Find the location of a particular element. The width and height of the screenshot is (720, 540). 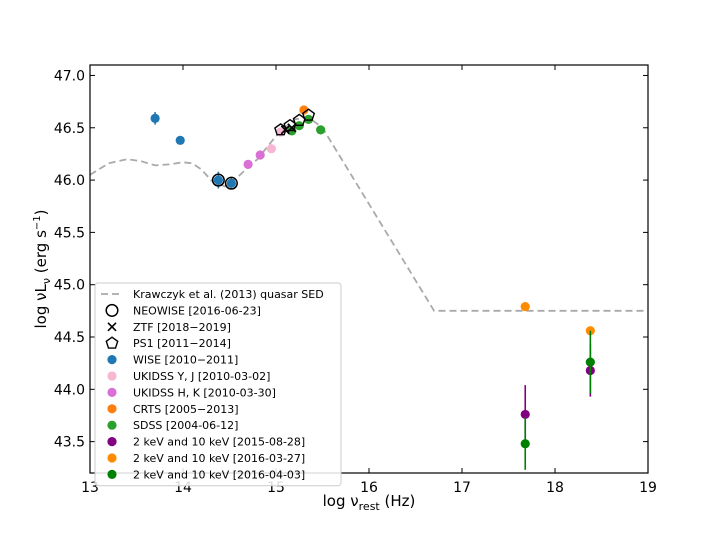

legend-label: NEOWISE [2016-06-23] is located at coordinates (197, 310).